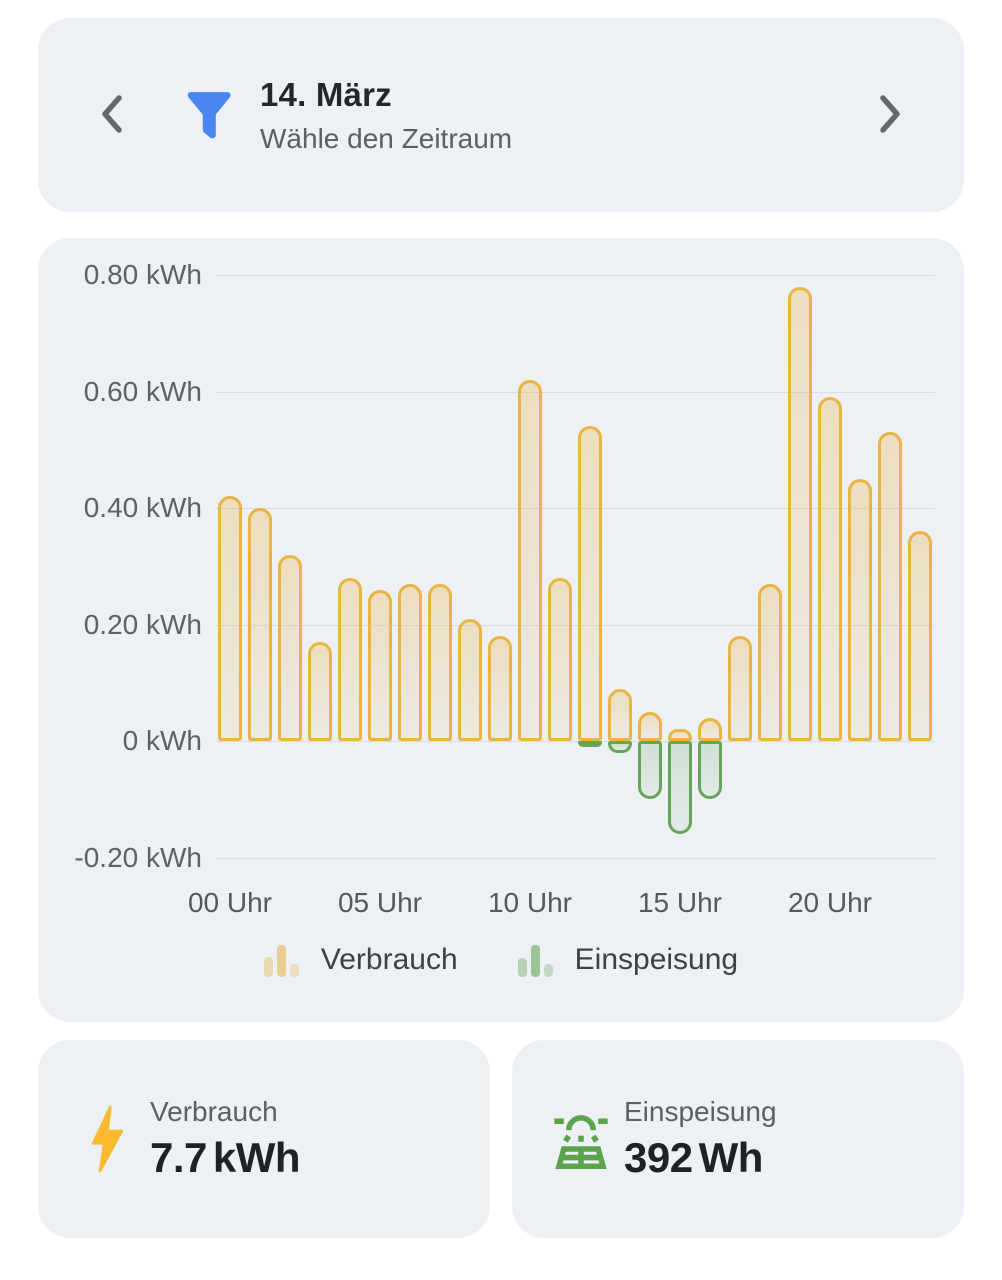  I want to click on legend-item-consumption: Verbrauch, so click(360, 960).